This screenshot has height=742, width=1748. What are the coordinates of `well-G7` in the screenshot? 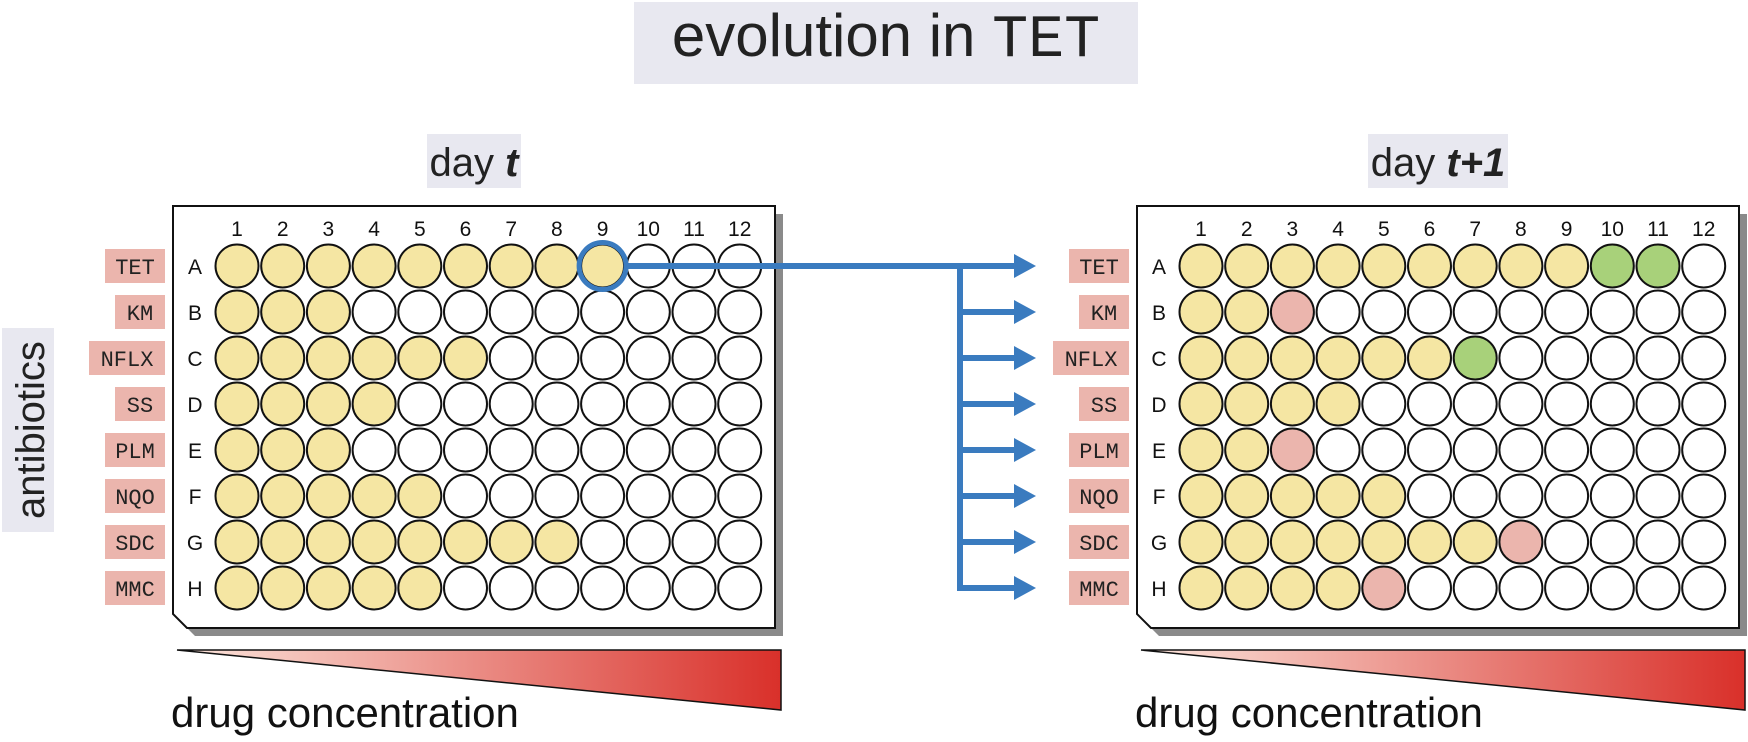 It's located at (511, 542).